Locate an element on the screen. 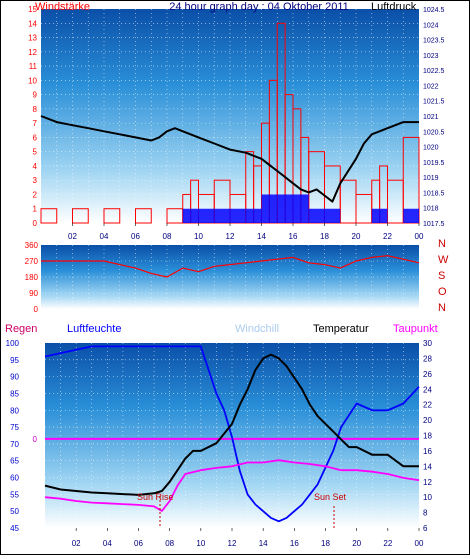 The image size is (470, 559). direction-tick-label: 90 is located at coordinates (33, 293).